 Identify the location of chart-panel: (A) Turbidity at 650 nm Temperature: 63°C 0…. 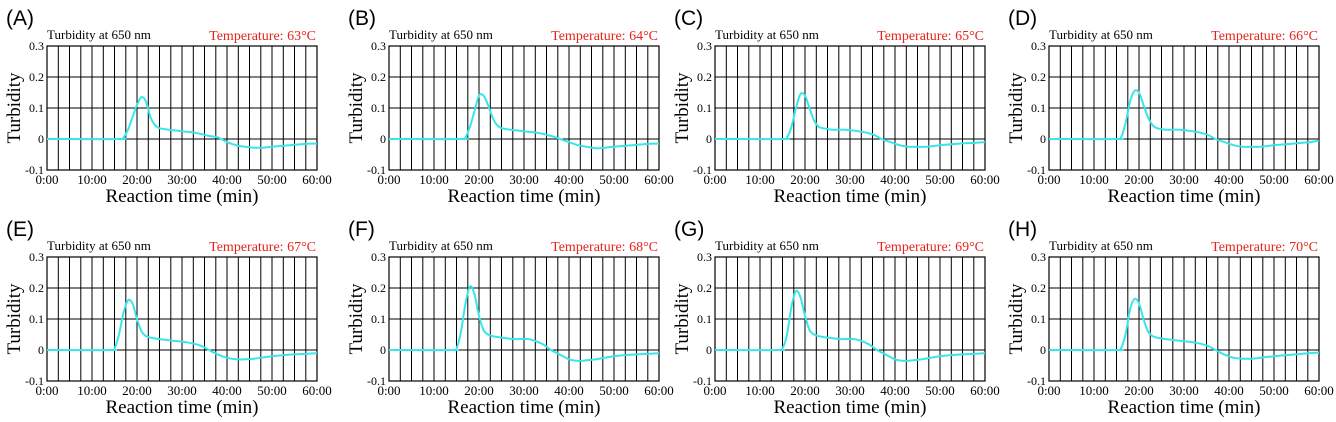
(168, 107).